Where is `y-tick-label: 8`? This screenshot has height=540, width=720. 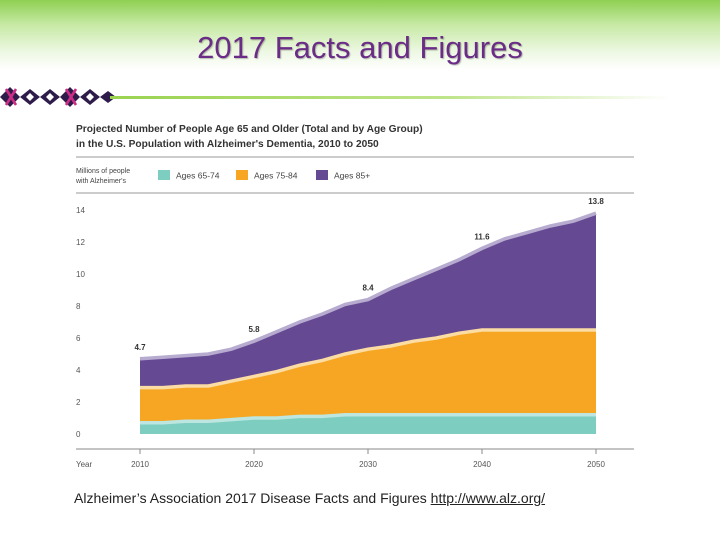
y-tick-label: 8 is located at coordinates (78, 306).